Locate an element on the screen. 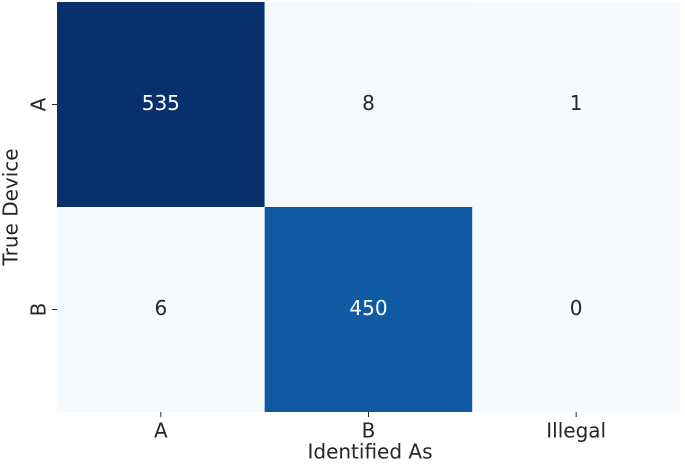 Image resolution: width=685 pixels, height=467 pixels. x-tick-label: Illegal is located at coordinates (576, 431).